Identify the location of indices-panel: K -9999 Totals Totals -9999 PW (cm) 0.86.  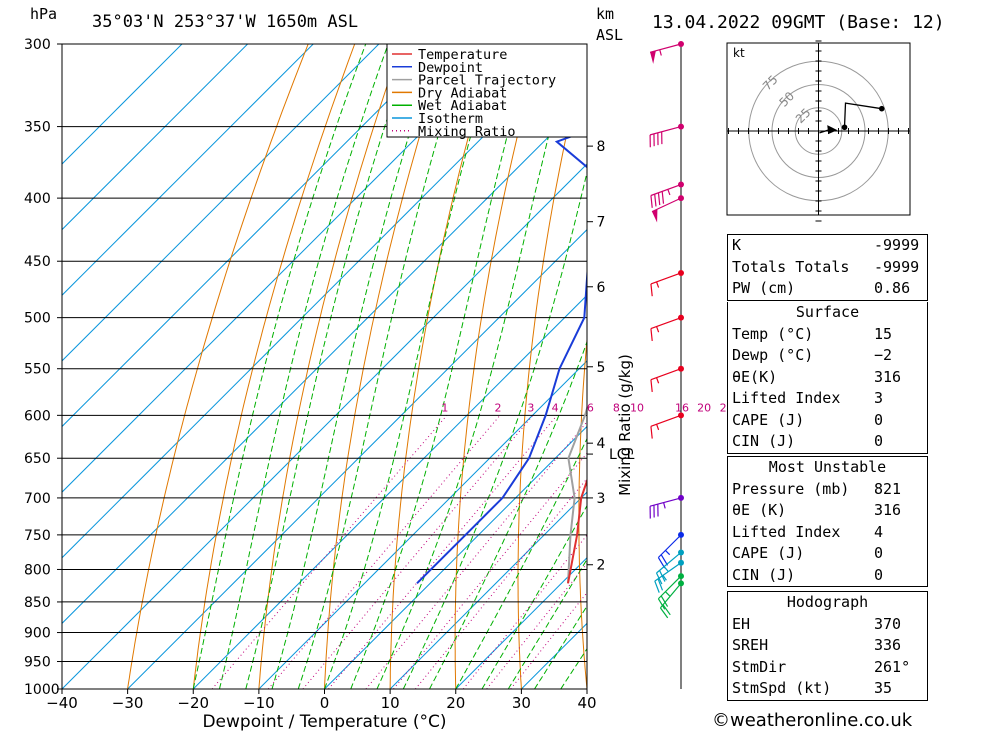
(827, 267).